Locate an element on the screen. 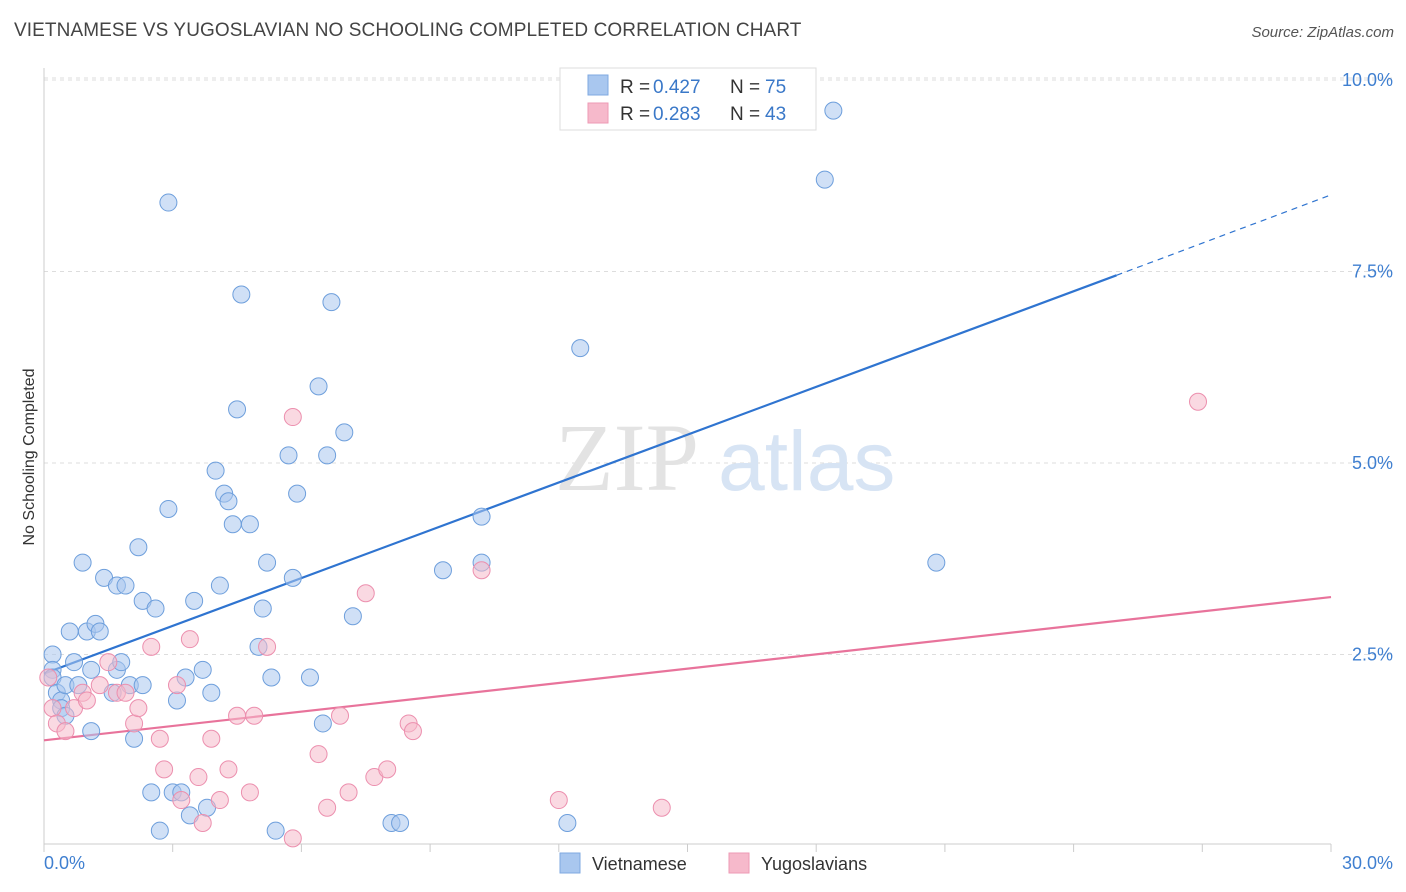 The width and height of the screenshot is (1406, 892). y-tick-label: 5.0% is located at coordinates (1372, 463).